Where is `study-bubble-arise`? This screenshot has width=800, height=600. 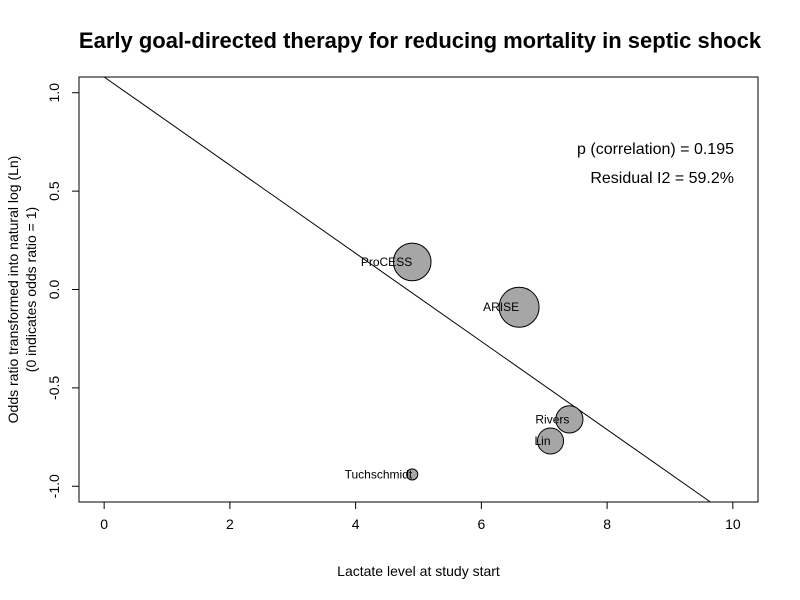 study-bubble-arise is located at coordinates (519, 307).